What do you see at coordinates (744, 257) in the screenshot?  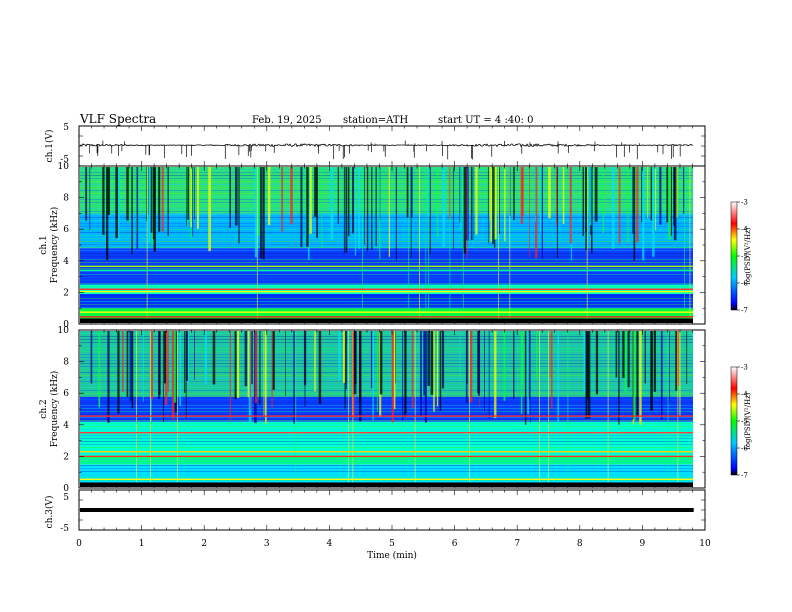 I see `colorbar-tick-label: -5` at bounding box center [744, 257].